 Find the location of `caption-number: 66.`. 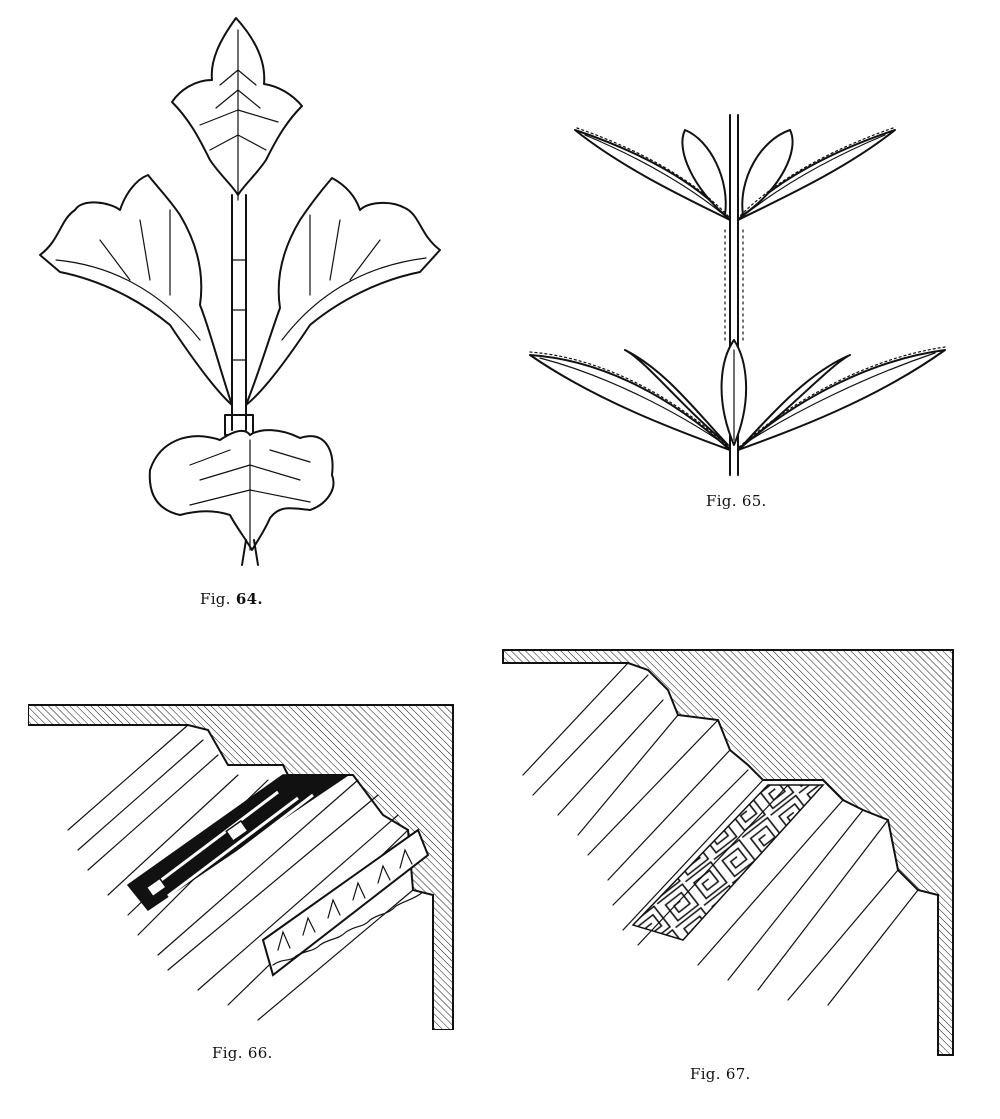

caption-number: 66. is located at coordinates (260, 1053).